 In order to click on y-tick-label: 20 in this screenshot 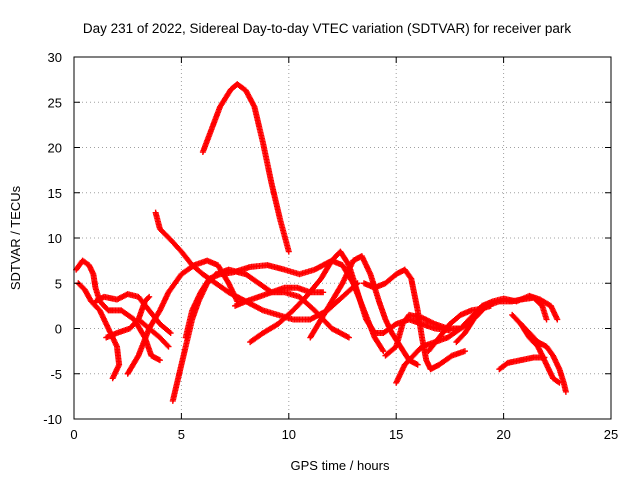, I will do `click(55, 148)`.